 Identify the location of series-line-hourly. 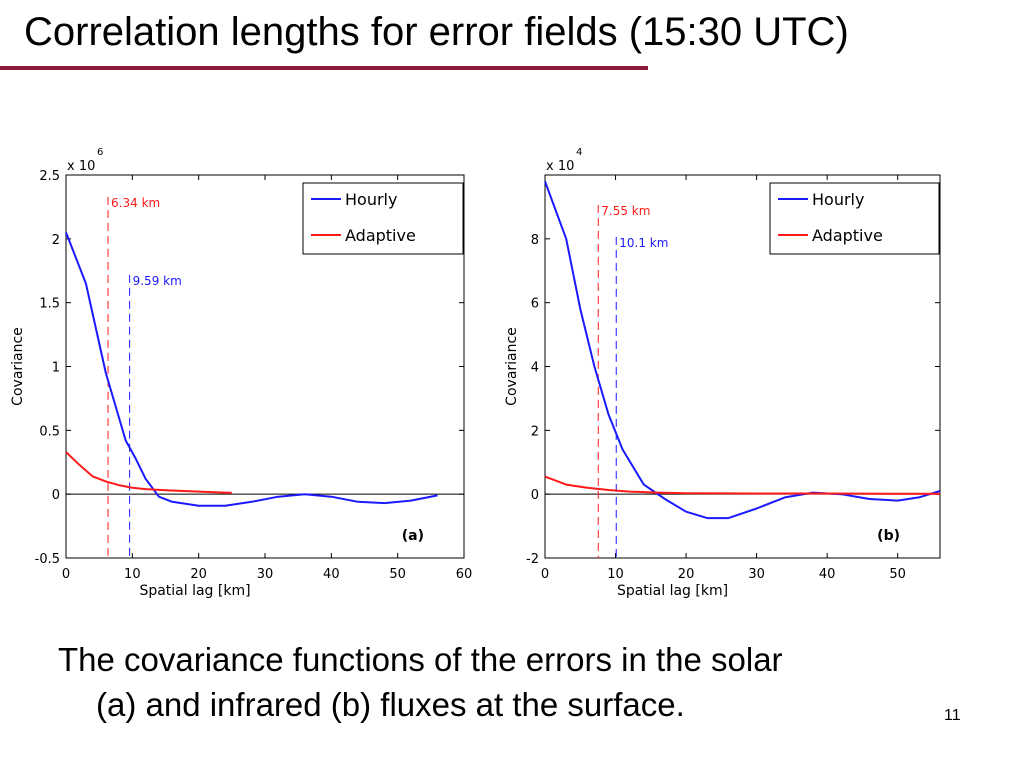
(251, 369).